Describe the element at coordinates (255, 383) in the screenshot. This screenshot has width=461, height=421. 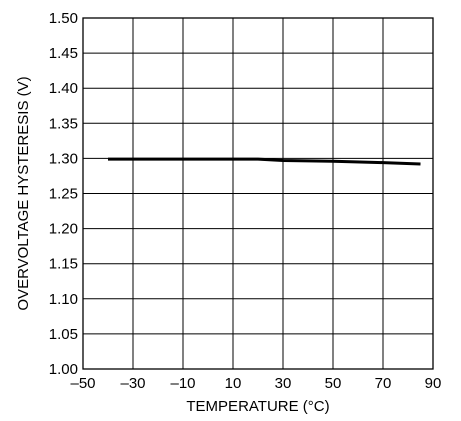
I see `x-tick-labels: –50 –30 –10 10 30 50 70 90` at that location.